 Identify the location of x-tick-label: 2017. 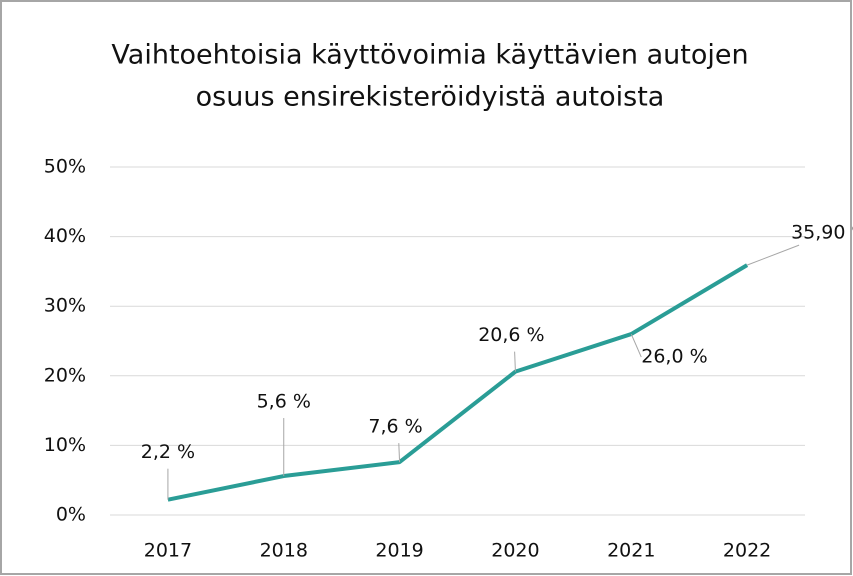
(168, 551).